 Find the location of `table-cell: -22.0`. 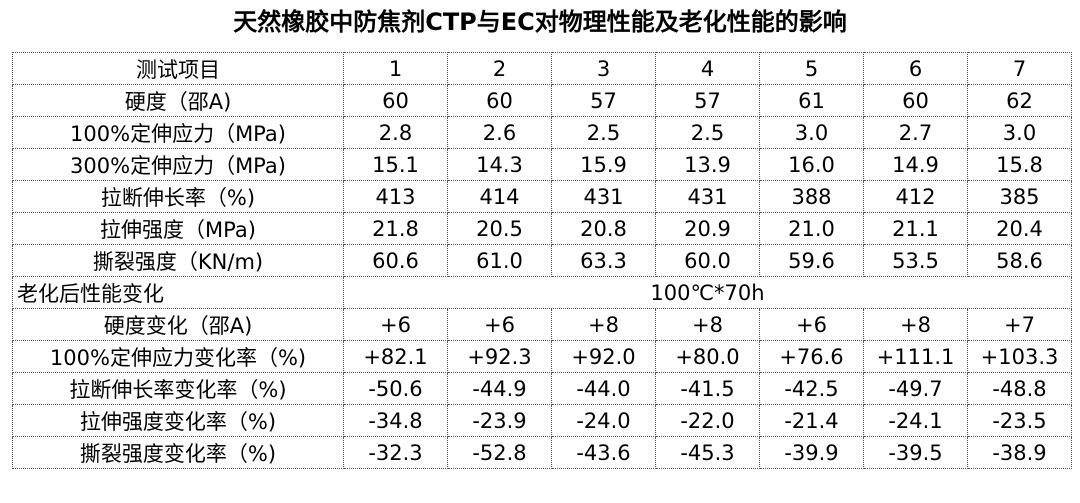

table-cell: -22.0 is located at coordinates (707, 420).